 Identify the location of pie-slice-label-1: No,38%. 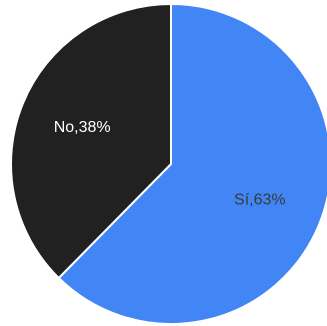
(82, 127).